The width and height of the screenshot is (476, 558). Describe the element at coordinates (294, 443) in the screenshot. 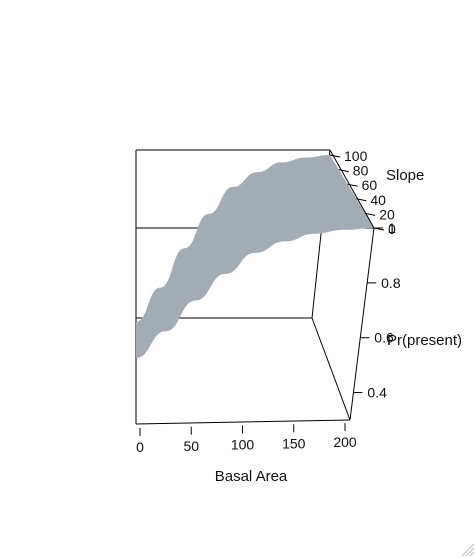

I see `basal-tick-label: 150` at that location.